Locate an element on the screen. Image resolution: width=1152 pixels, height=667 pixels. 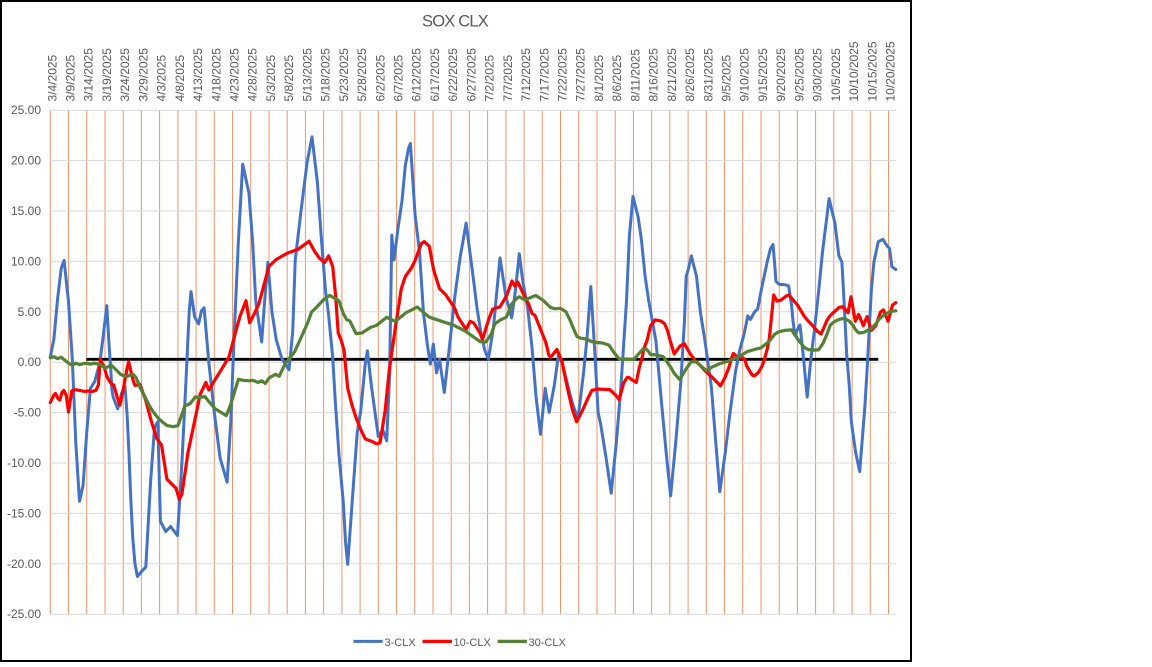
svg-text: 8/11/2025 is located at coordinates (635, 75).